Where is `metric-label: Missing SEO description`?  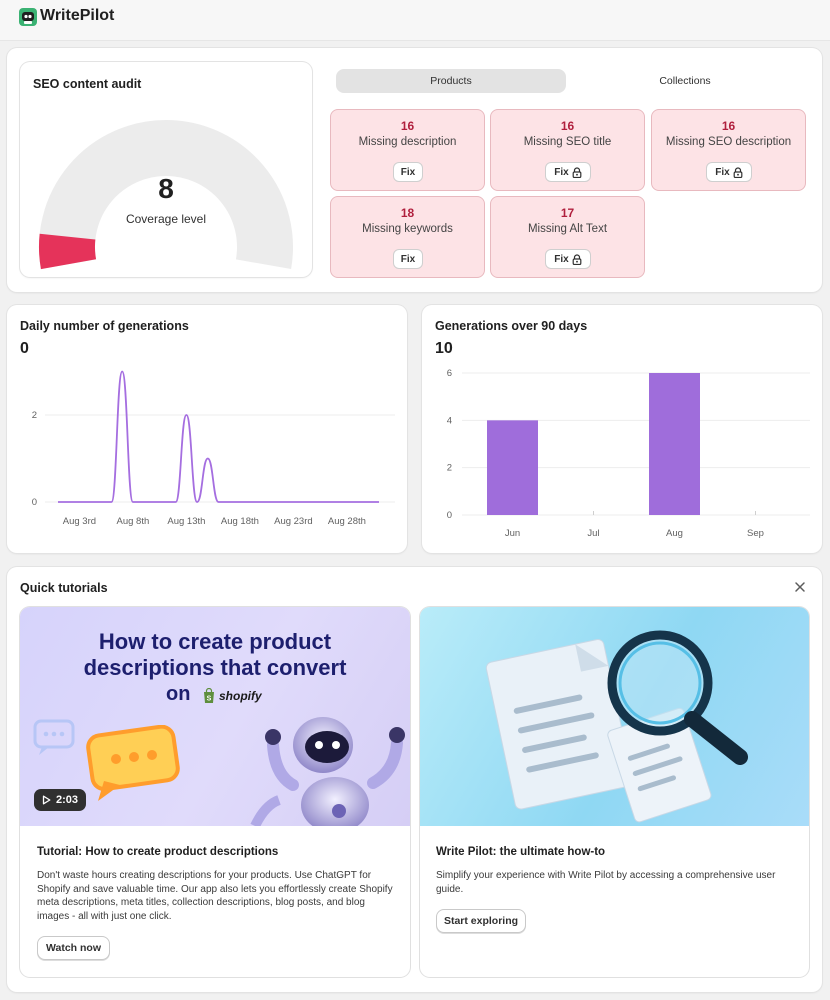 metric-label: Missing SEO description is located at coordinates (728, 142).